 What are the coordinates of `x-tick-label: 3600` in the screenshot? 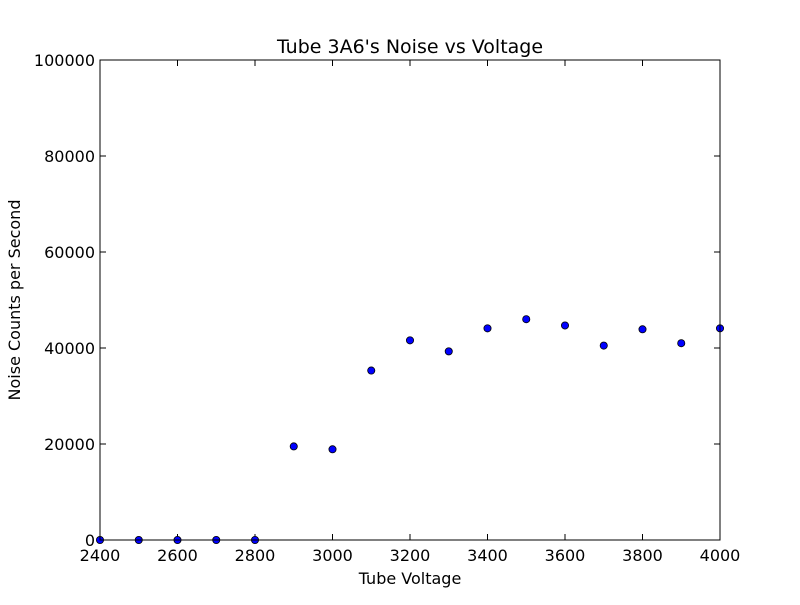 It's located at (565, 555).